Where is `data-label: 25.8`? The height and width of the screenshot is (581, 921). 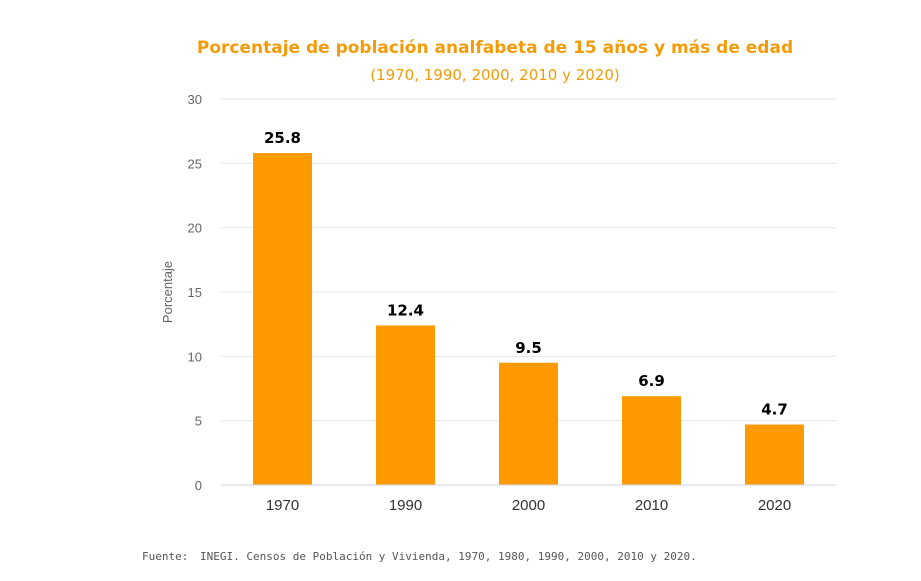
data-label: 25.8 is located at coordinates (282, 138).